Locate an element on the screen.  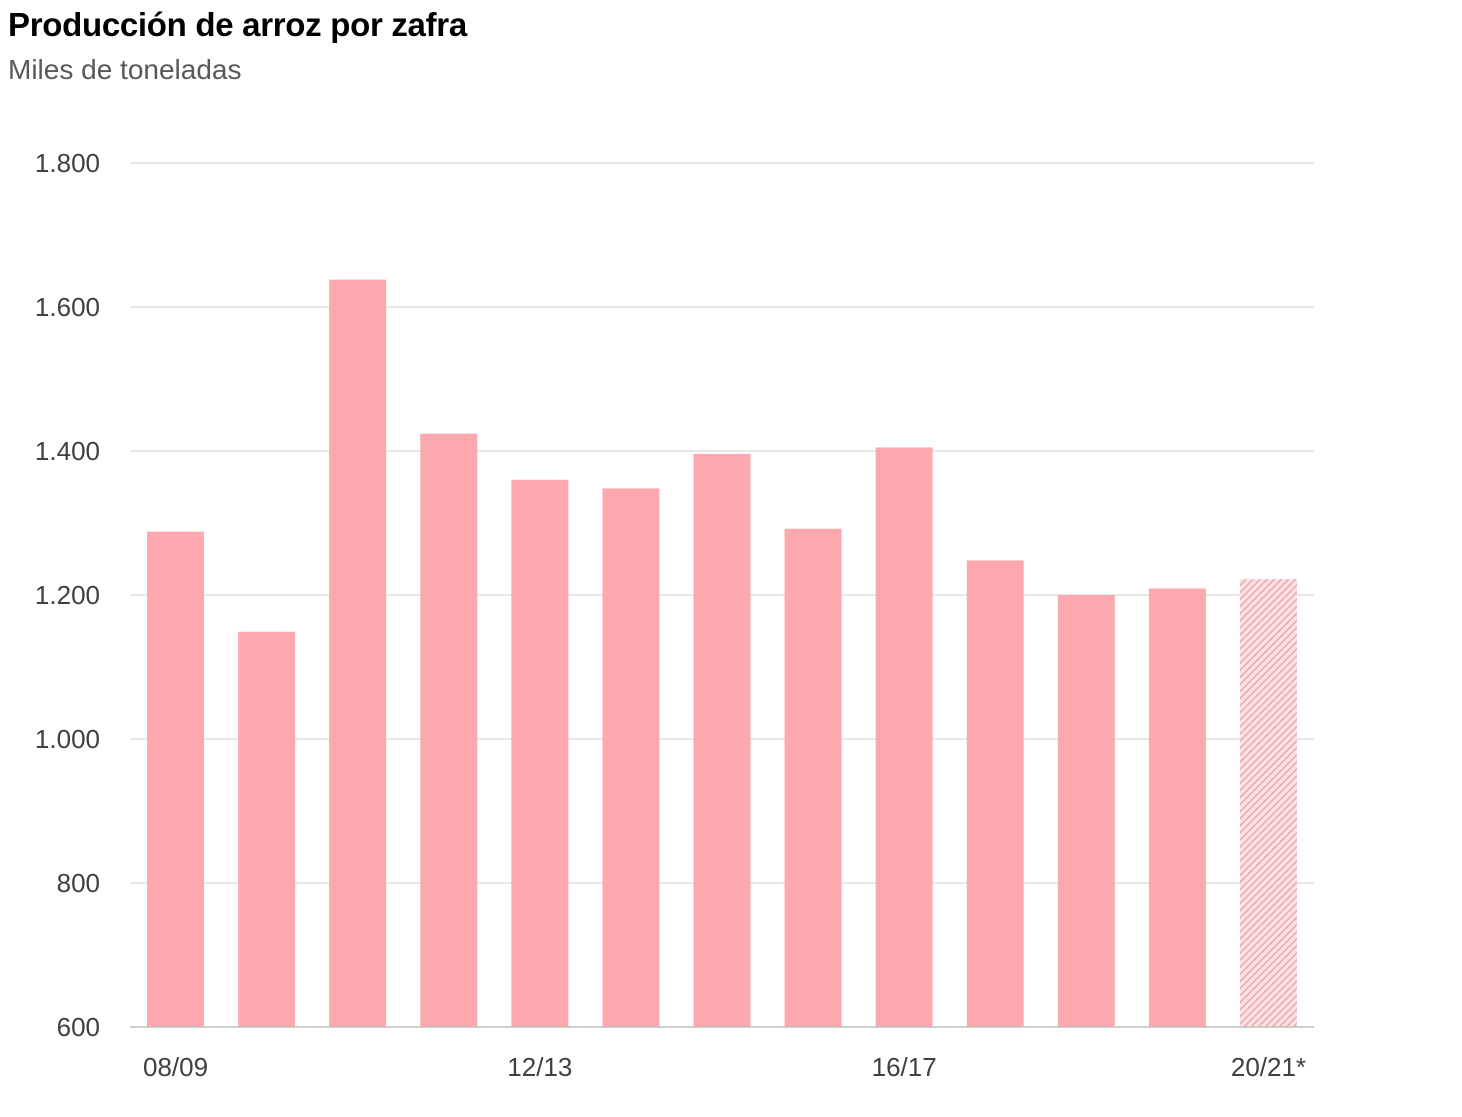
x-tick-label: 20/21* is located at coordinates (1268, 1067).